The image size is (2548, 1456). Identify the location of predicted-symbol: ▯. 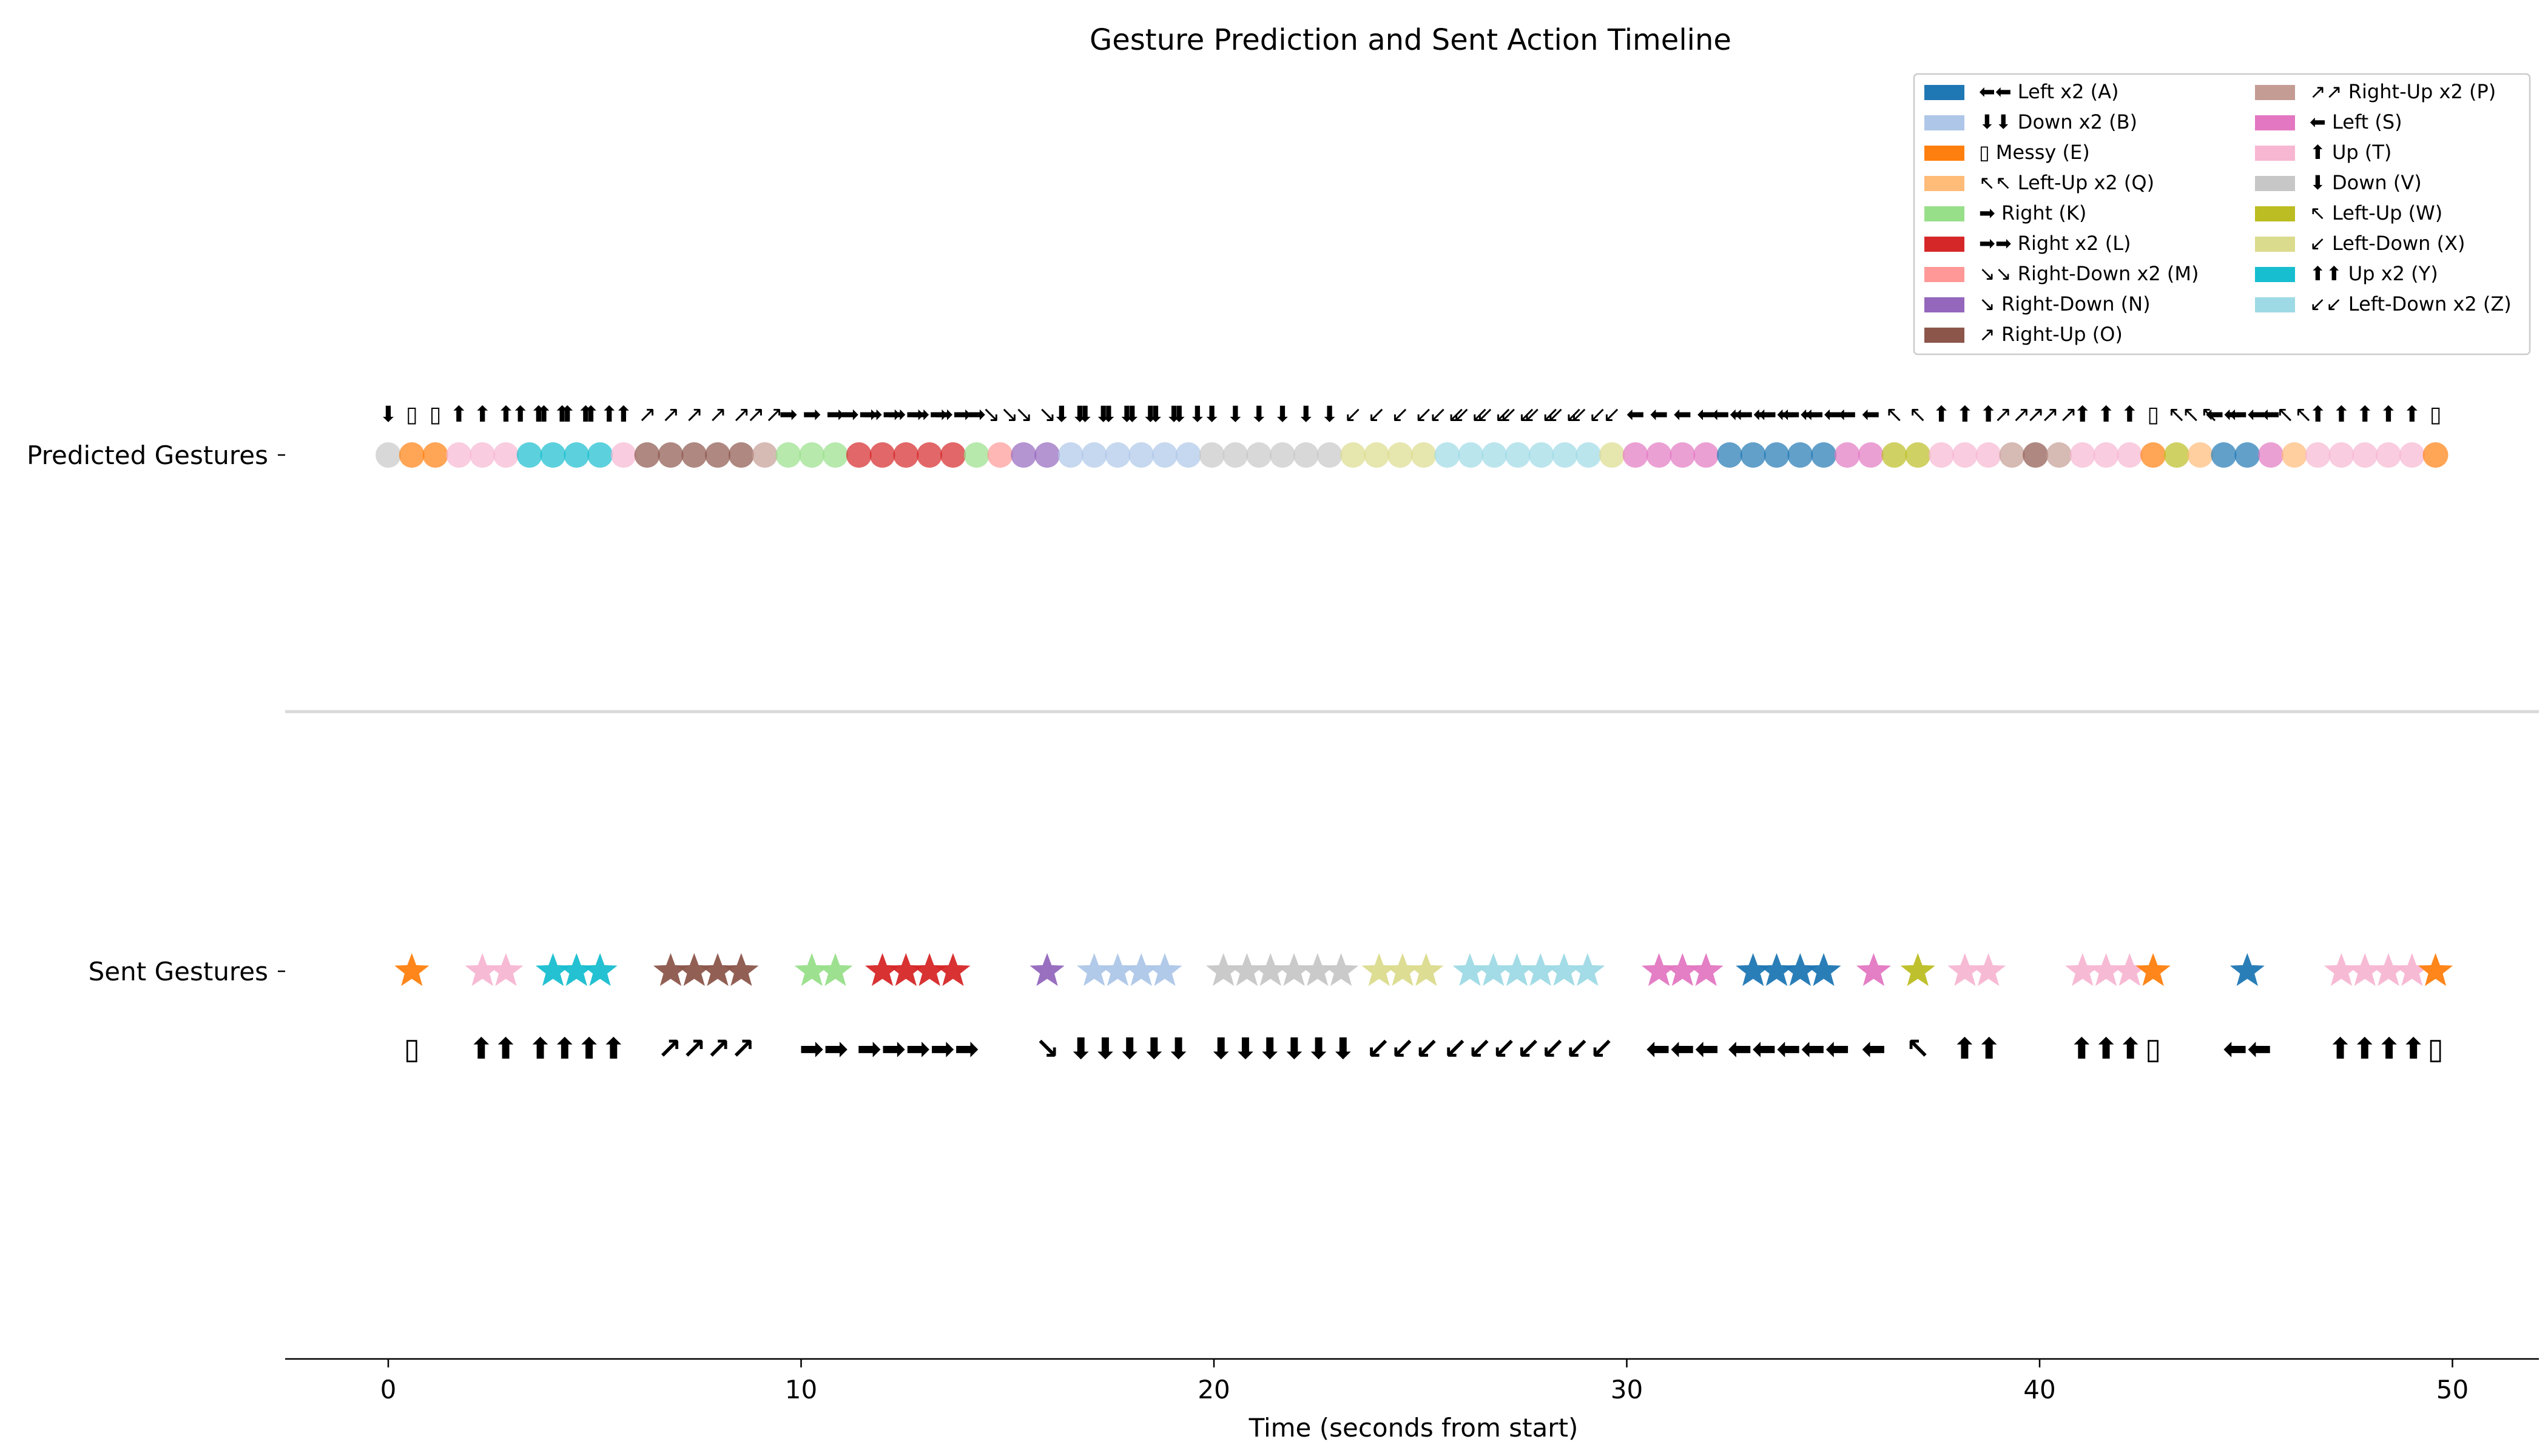
(436, 414).